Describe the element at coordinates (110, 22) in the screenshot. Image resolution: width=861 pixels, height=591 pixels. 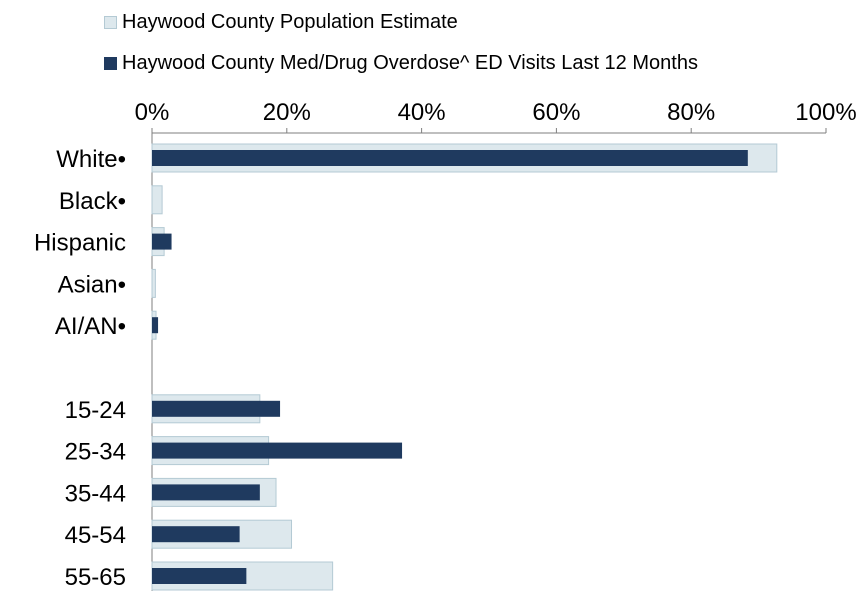
I see `legend-swatch-population` at that location.